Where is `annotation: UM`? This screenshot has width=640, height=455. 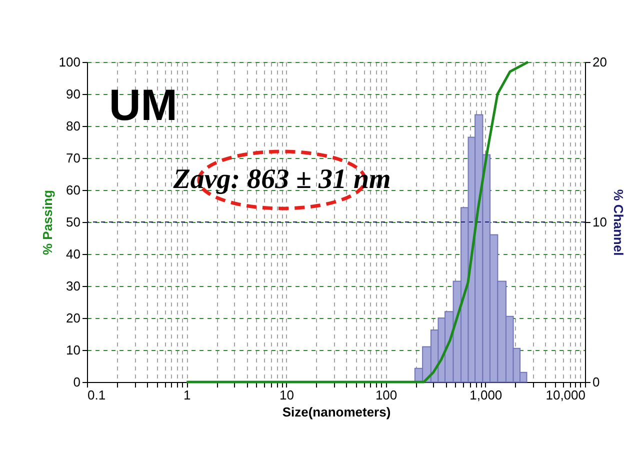
annotation: UM is located at coordinates (143, 105).